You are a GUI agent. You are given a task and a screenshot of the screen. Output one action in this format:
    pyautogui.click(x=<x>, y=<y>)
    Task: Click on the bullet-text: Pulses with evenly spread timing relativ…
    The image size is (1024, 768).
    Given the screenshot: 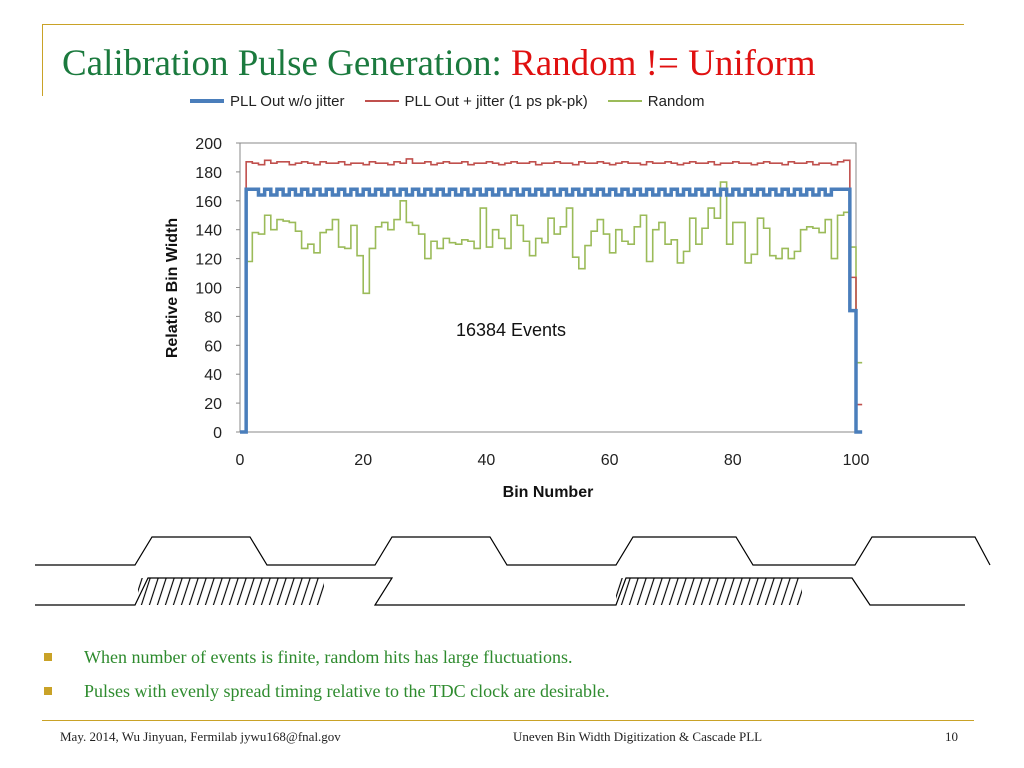 What is the action you would take?
    pyautogui.click(x=347, y=690)
    